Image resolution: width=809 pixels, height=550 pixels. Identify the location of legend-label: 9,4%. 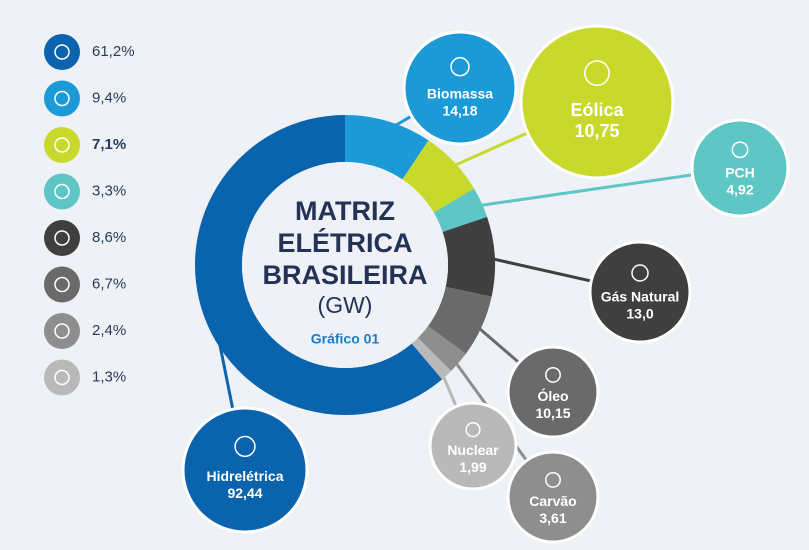
(109, 97).